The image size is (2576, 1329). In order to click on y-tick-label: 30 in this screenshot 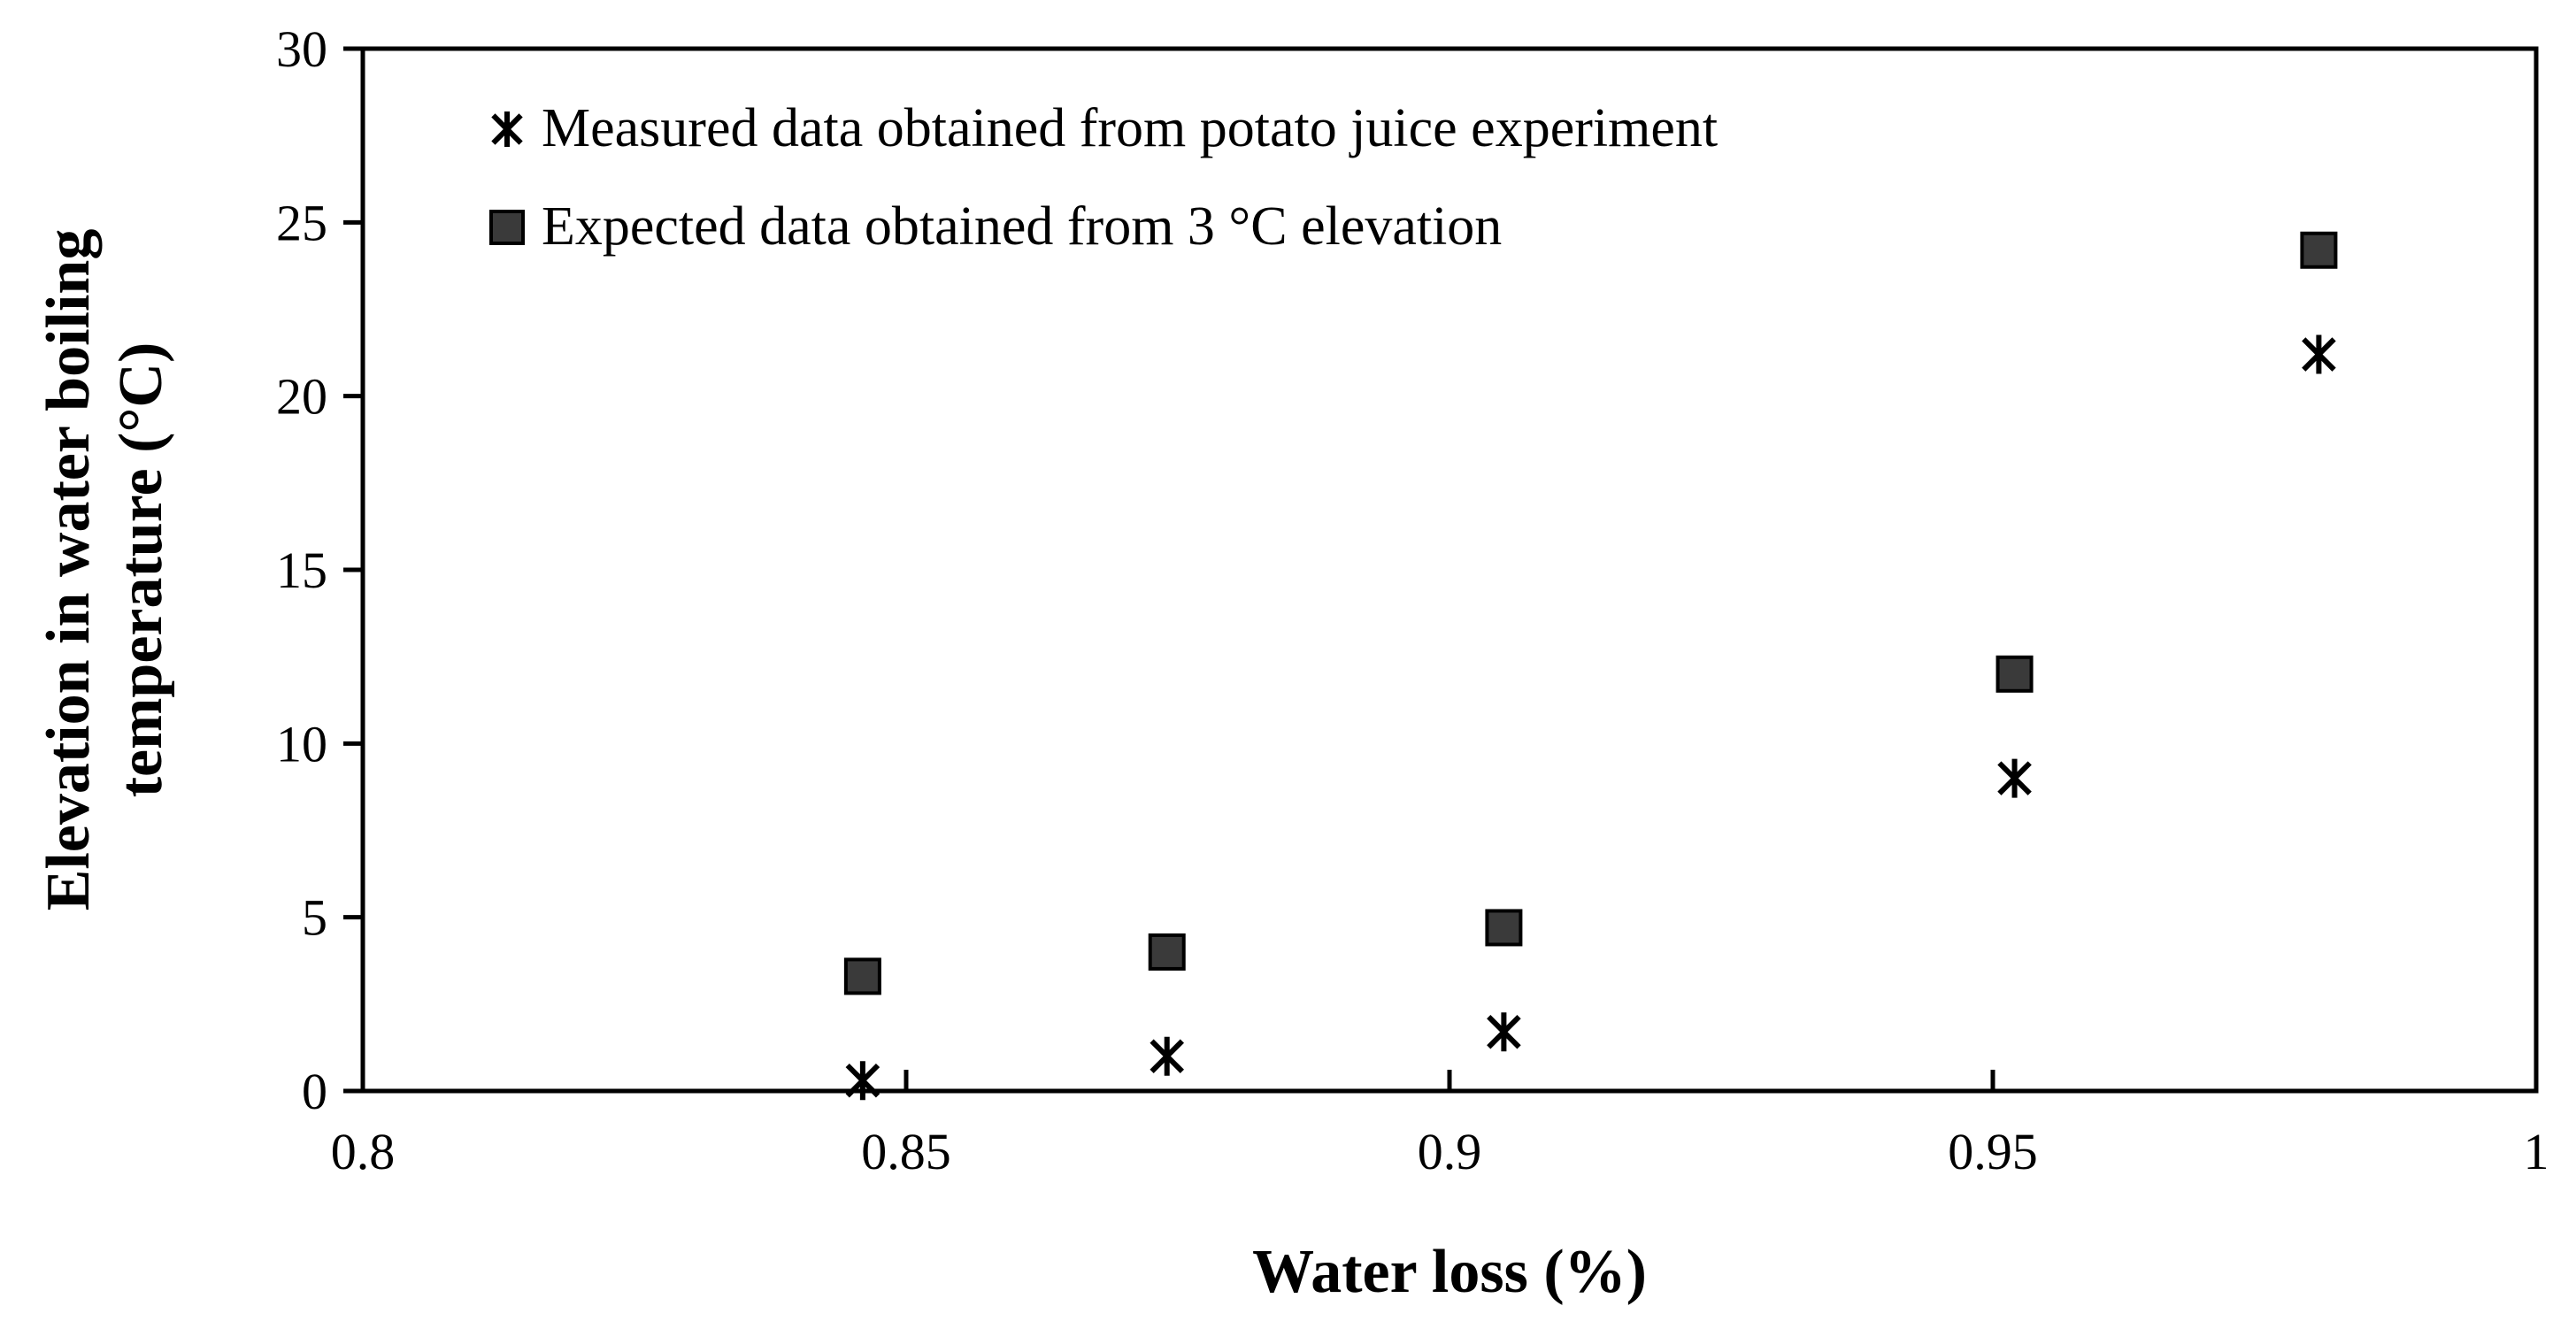, I will do `click(301, 49)`.